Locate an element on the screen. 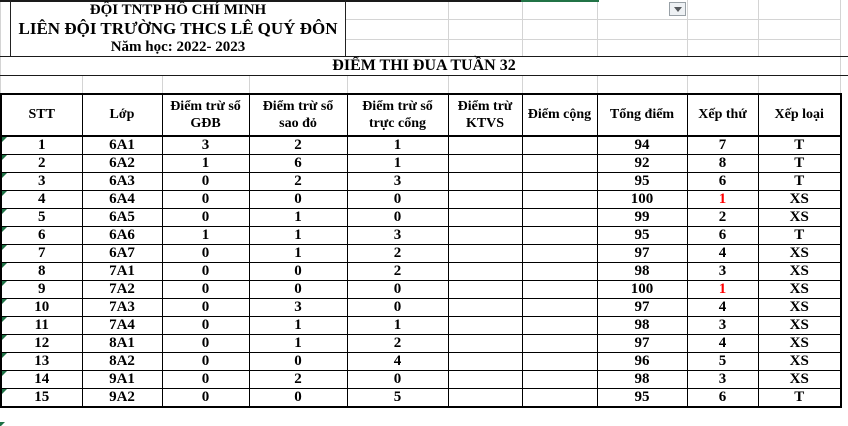  cell-tong: 94 is located at coordinates (642, 145).